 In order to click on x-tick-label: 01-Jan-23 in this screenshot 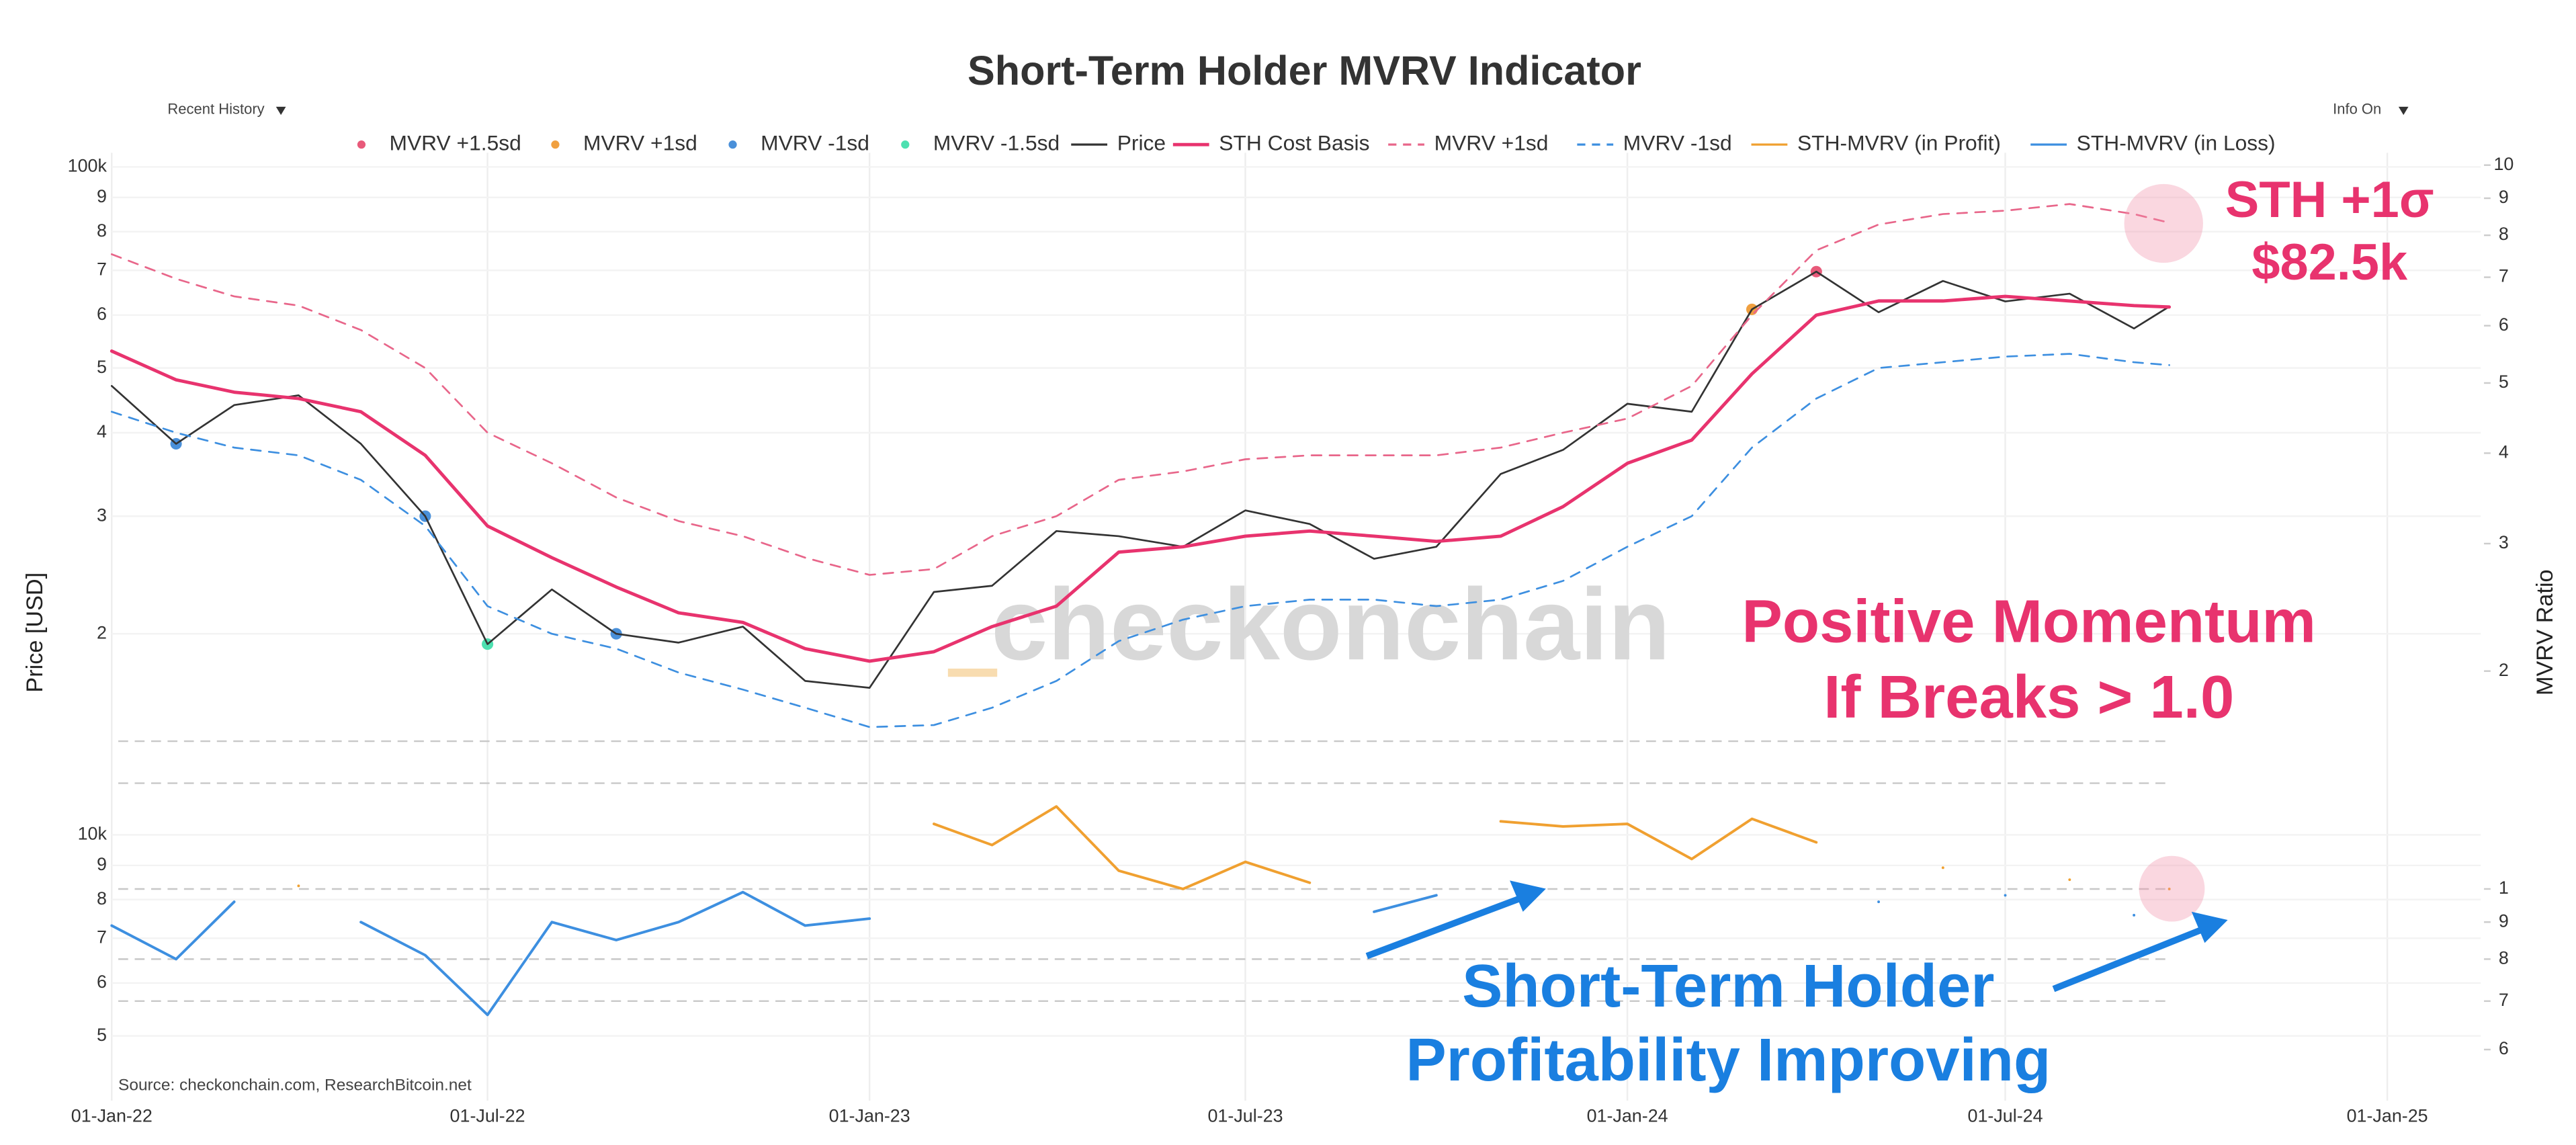, I will do `click(869, 1116)`.